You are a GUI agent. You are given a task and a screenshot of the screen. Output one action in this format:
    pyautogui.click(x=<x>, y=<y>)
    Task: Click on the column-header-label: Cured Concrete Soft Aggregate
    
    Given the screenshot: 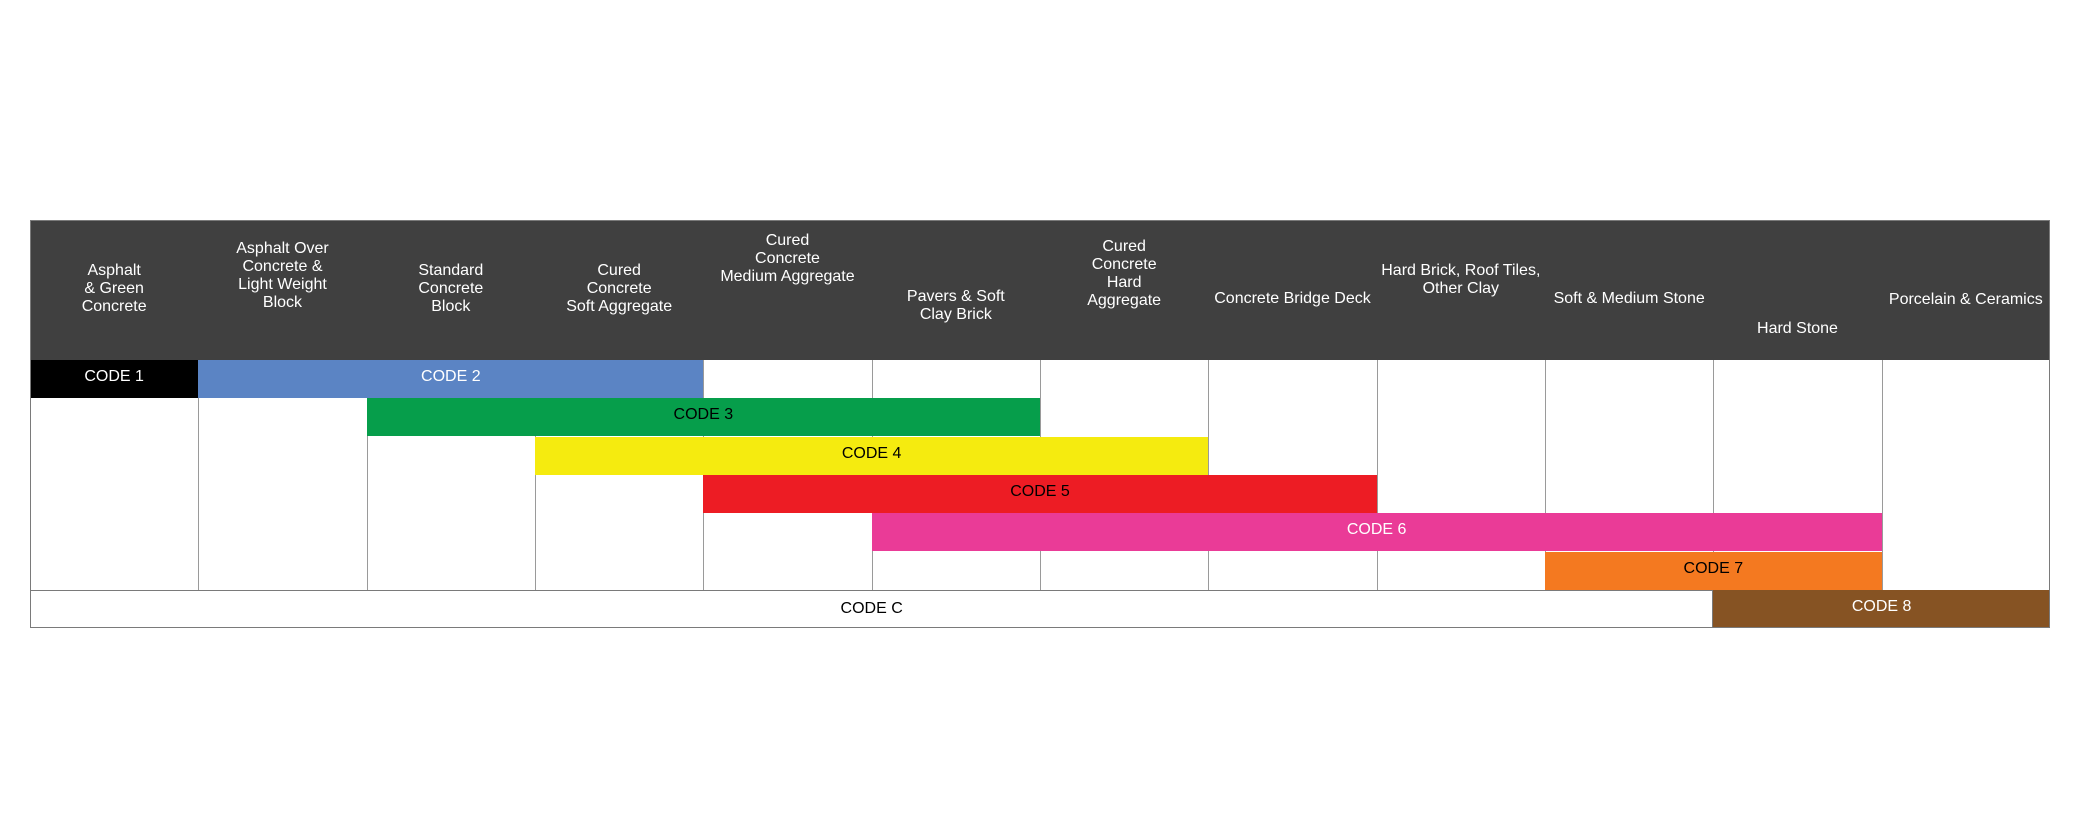 What is the action you would take?
    pyautogui.click(x=619, y=288)
    